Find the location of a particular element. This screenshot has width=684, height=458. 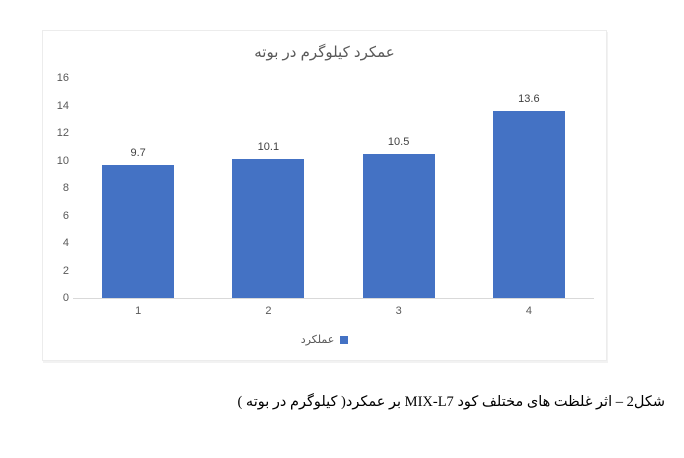

y-tick-label: 10 is located at coordinates (62, 160).